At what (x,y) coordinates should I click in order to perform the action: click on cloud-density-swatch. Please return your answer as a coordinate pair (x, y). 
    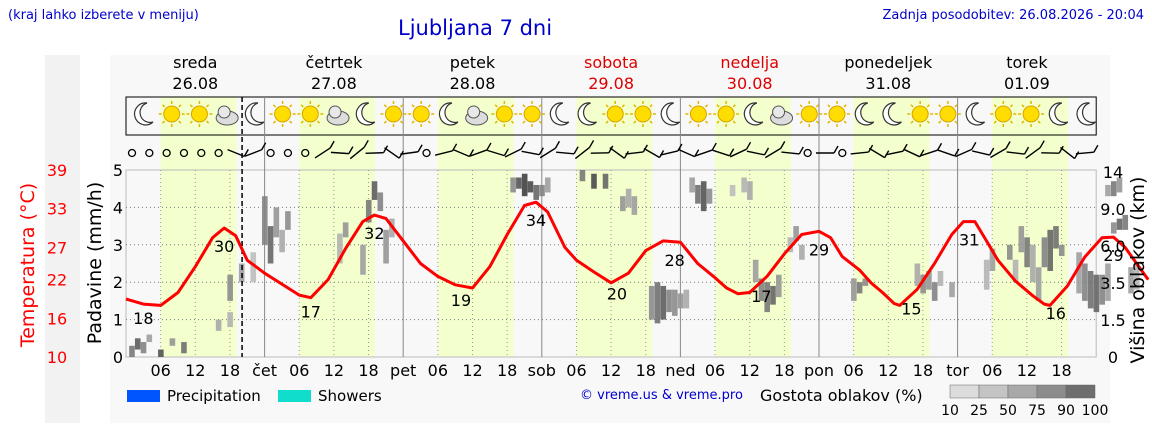
    Looking at the image, I should click on (993, 391).